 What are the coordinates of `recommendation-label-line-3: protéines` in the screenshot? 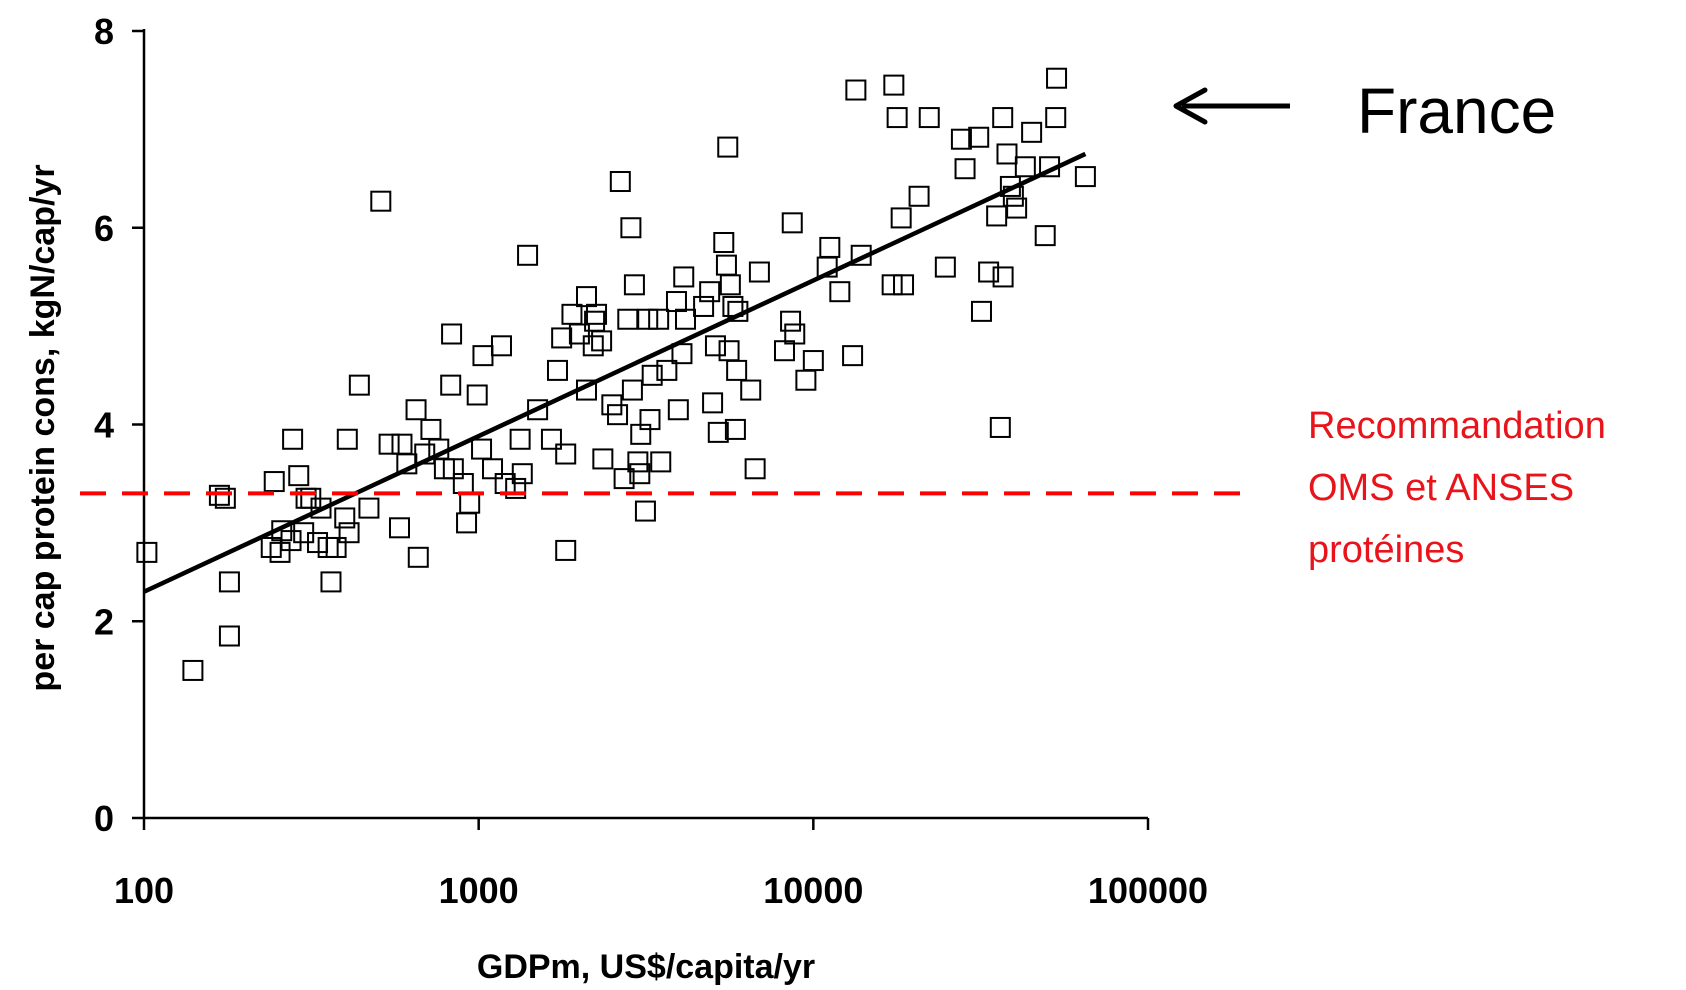 It's located at (1386, 550).